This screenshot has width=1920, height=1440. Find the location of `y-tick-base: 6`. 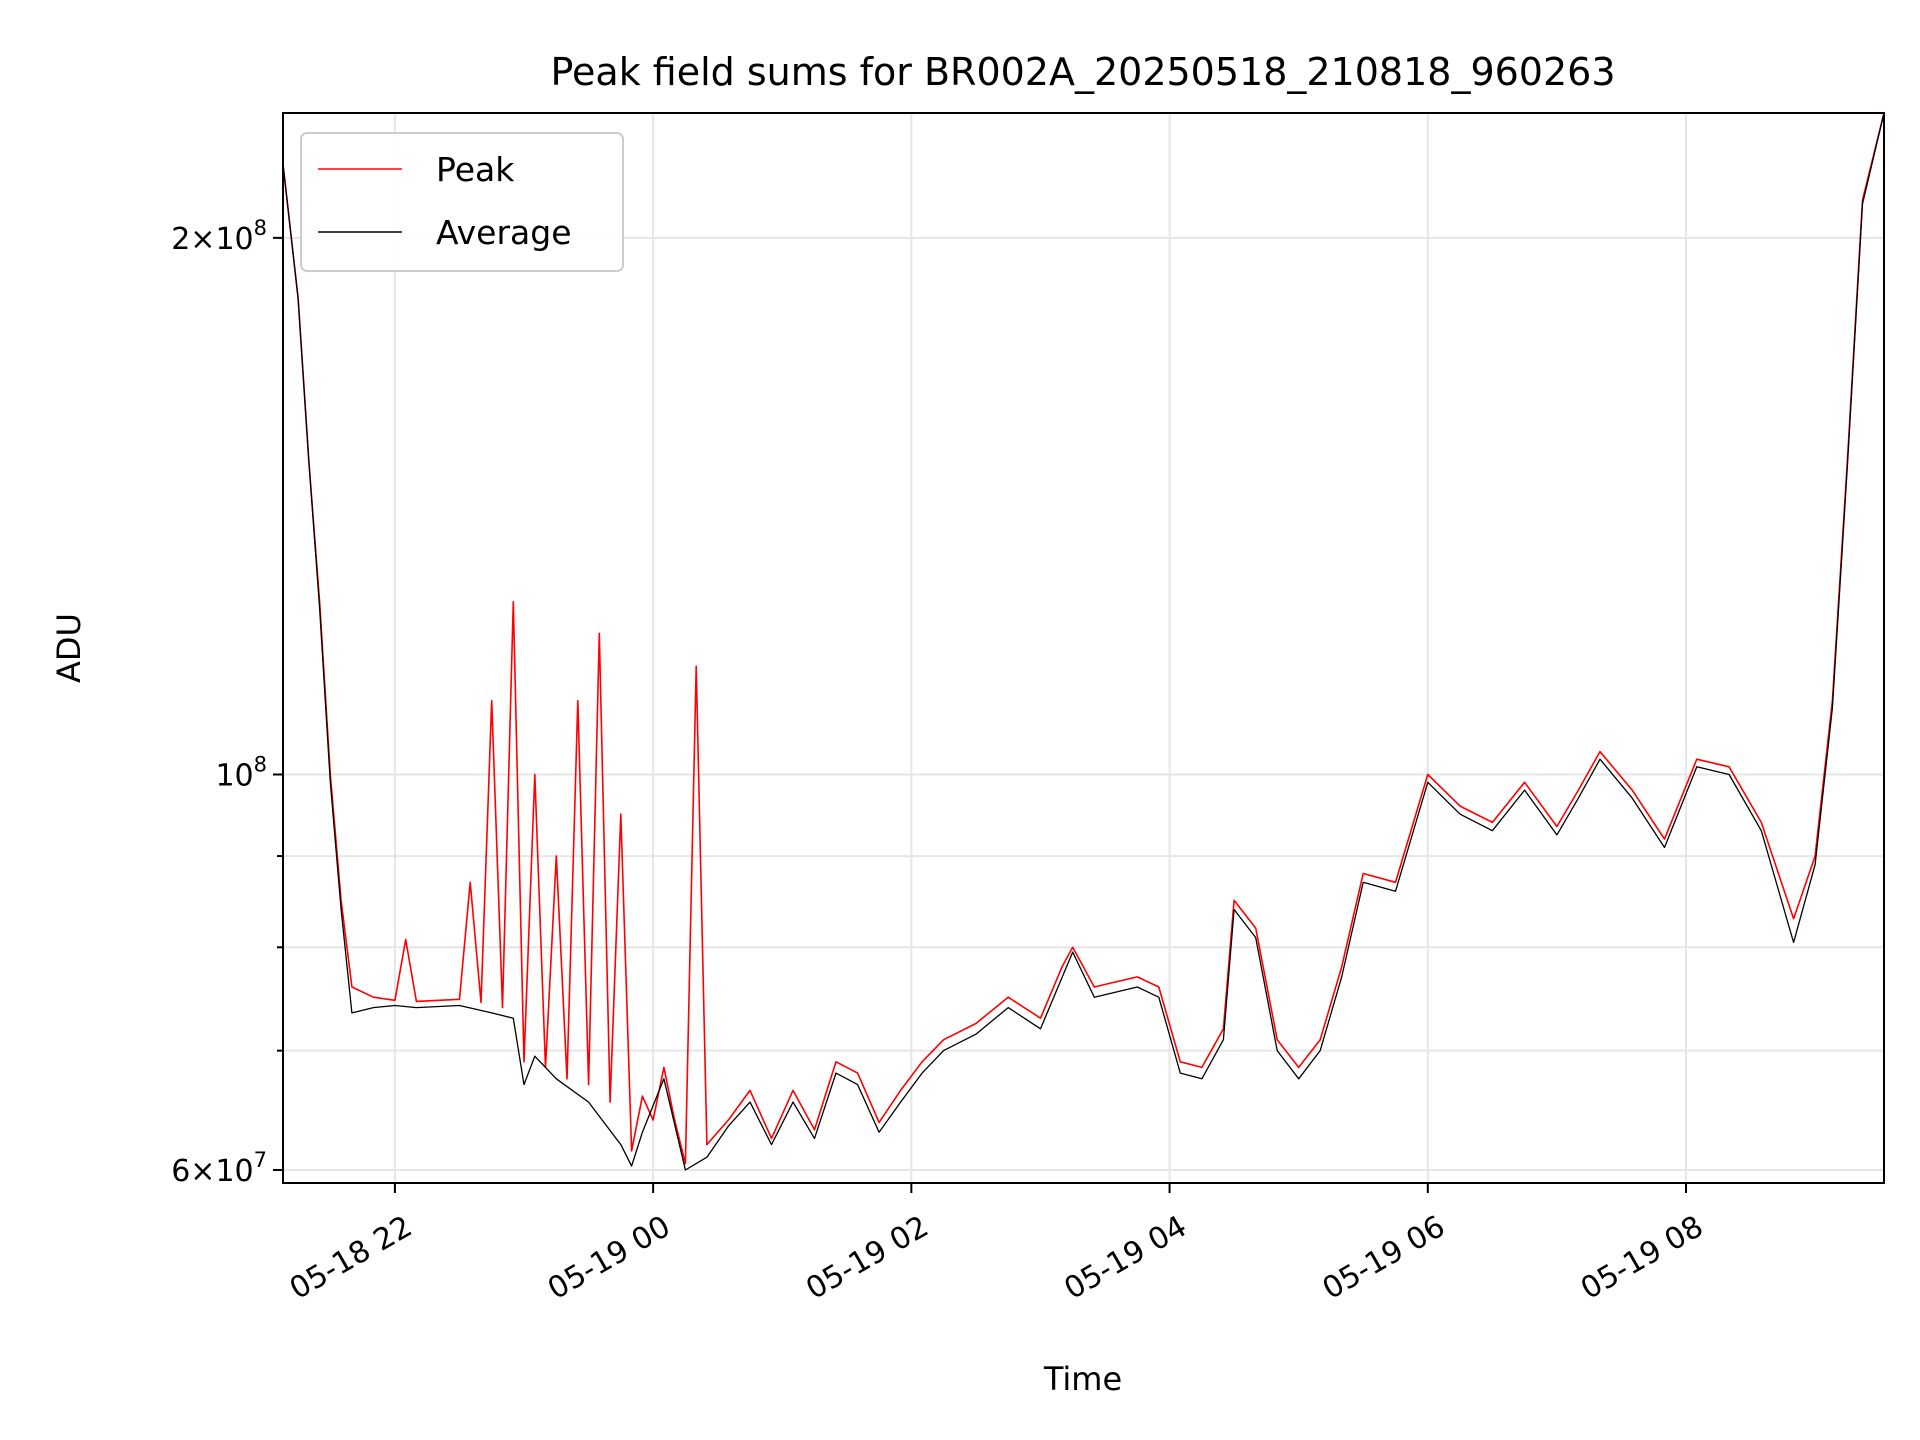

y-tick-base: 6 is located at coordinates (180, 1171).